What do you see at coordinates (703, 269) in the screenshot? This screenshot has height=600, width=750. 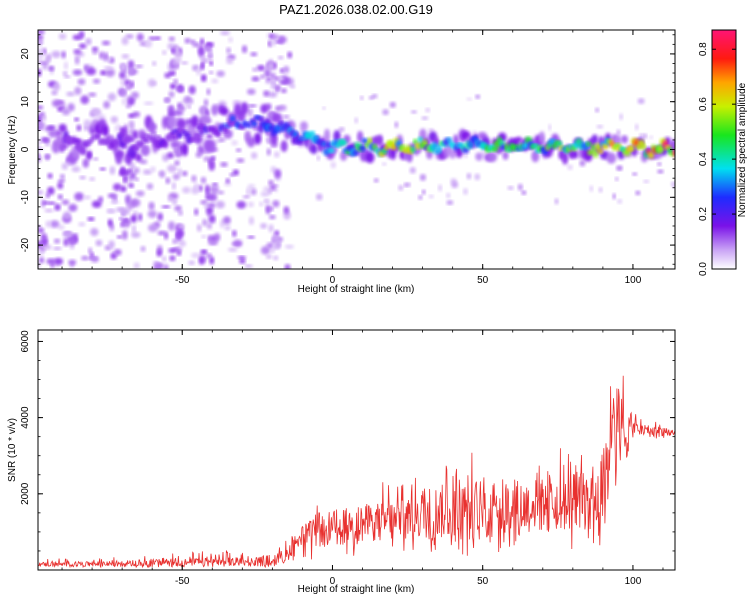 I see `colorbar-tick-label: 0.0` at bounding box center [703, 269].